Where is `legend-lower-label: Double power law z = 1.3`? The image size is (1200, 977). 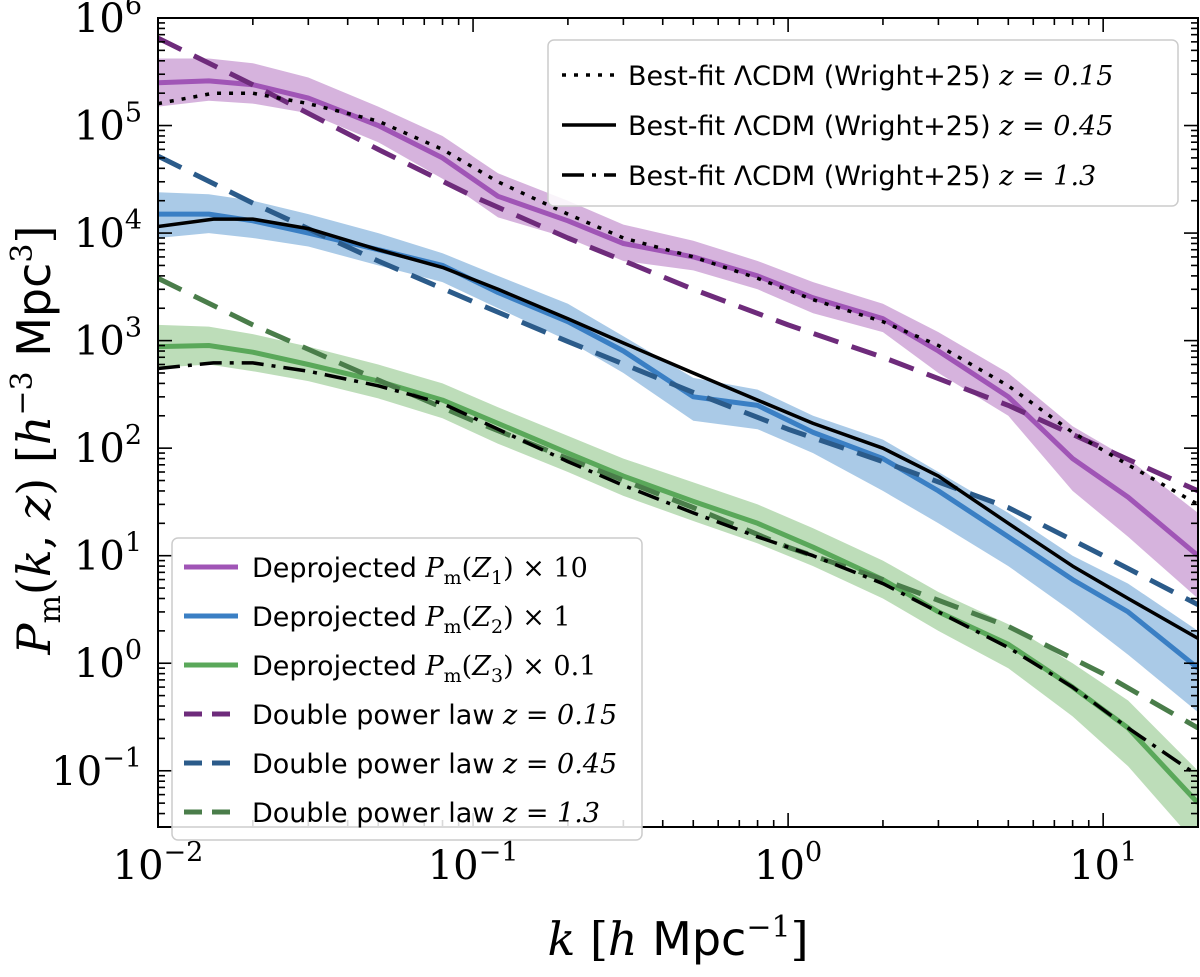
legend-lower-label: Double power law z = 1.3 is located at coordinates (426, 813).